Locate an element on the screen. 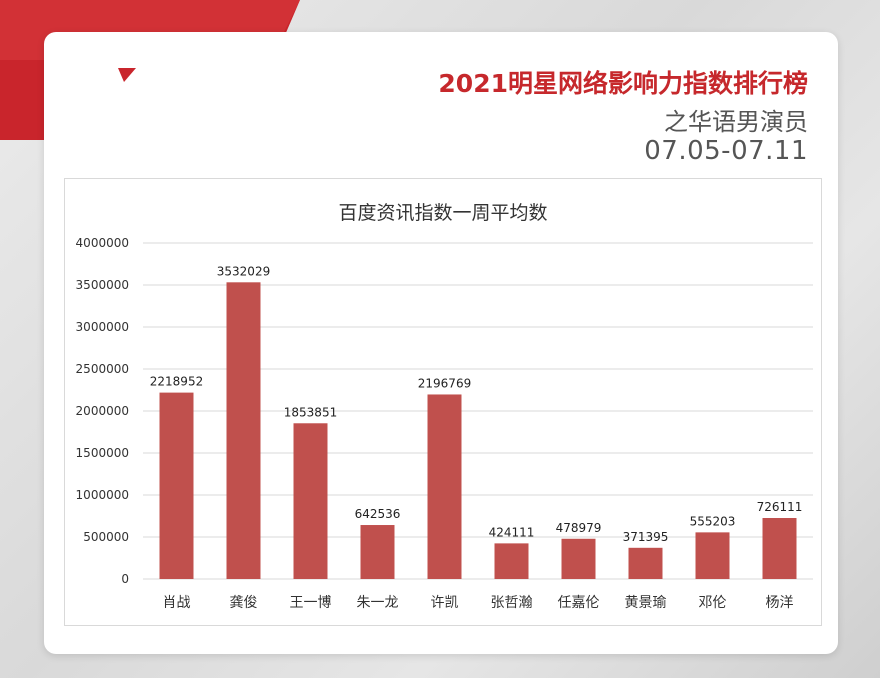 This screenshot has height=678, width=880. data-label: 424111 is located at coordinates (512, 532).